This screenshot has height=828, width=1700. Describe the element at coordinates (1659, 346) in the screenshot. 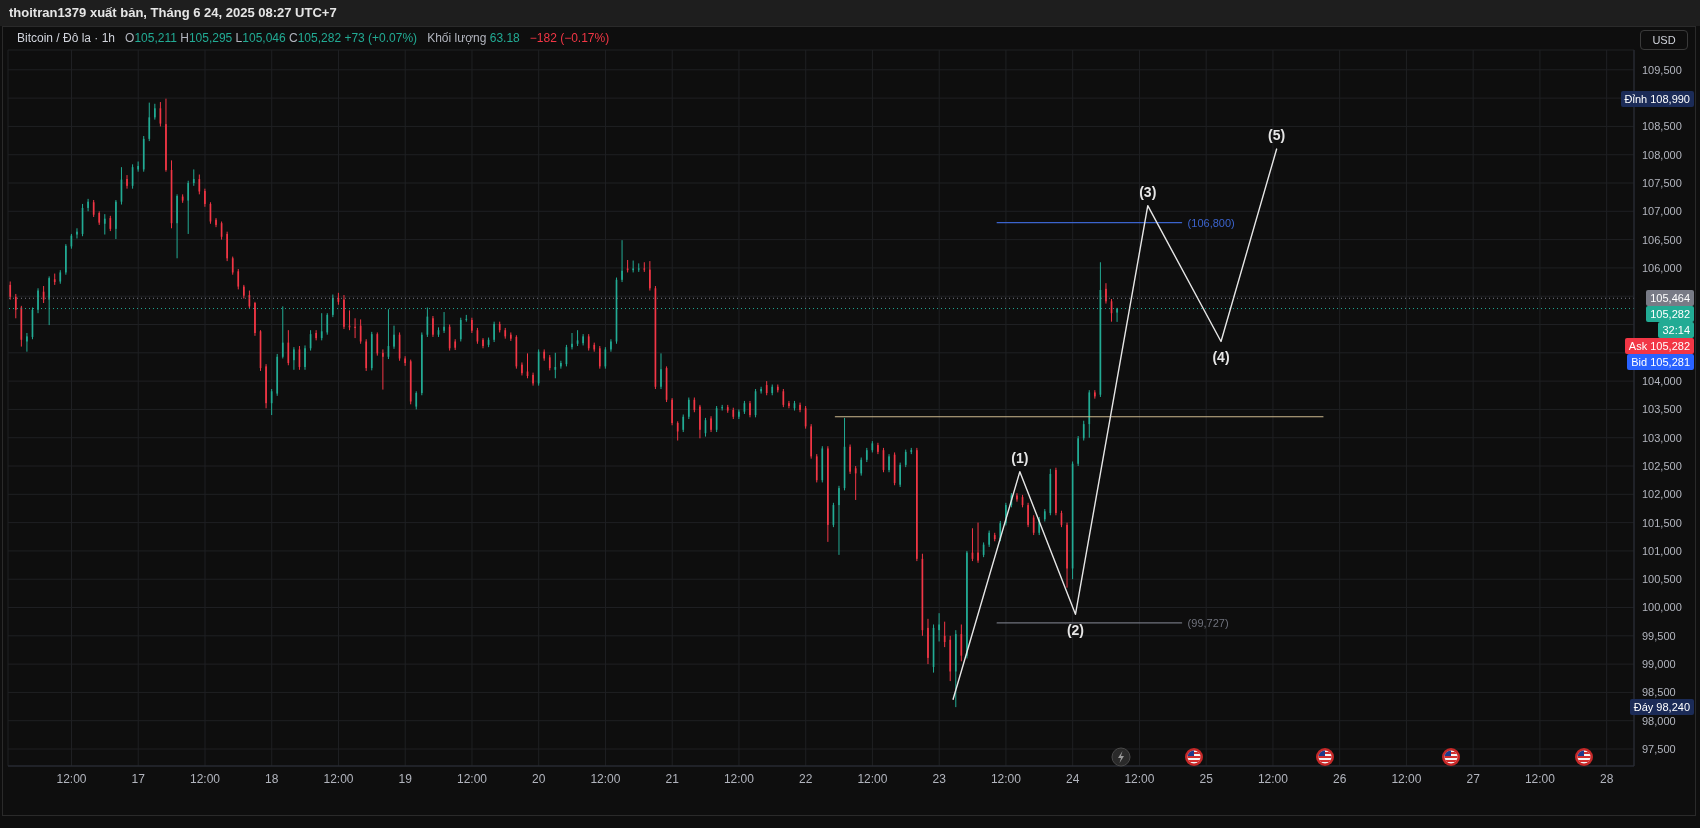

I see `annotation: Ask 105,282` at that location.